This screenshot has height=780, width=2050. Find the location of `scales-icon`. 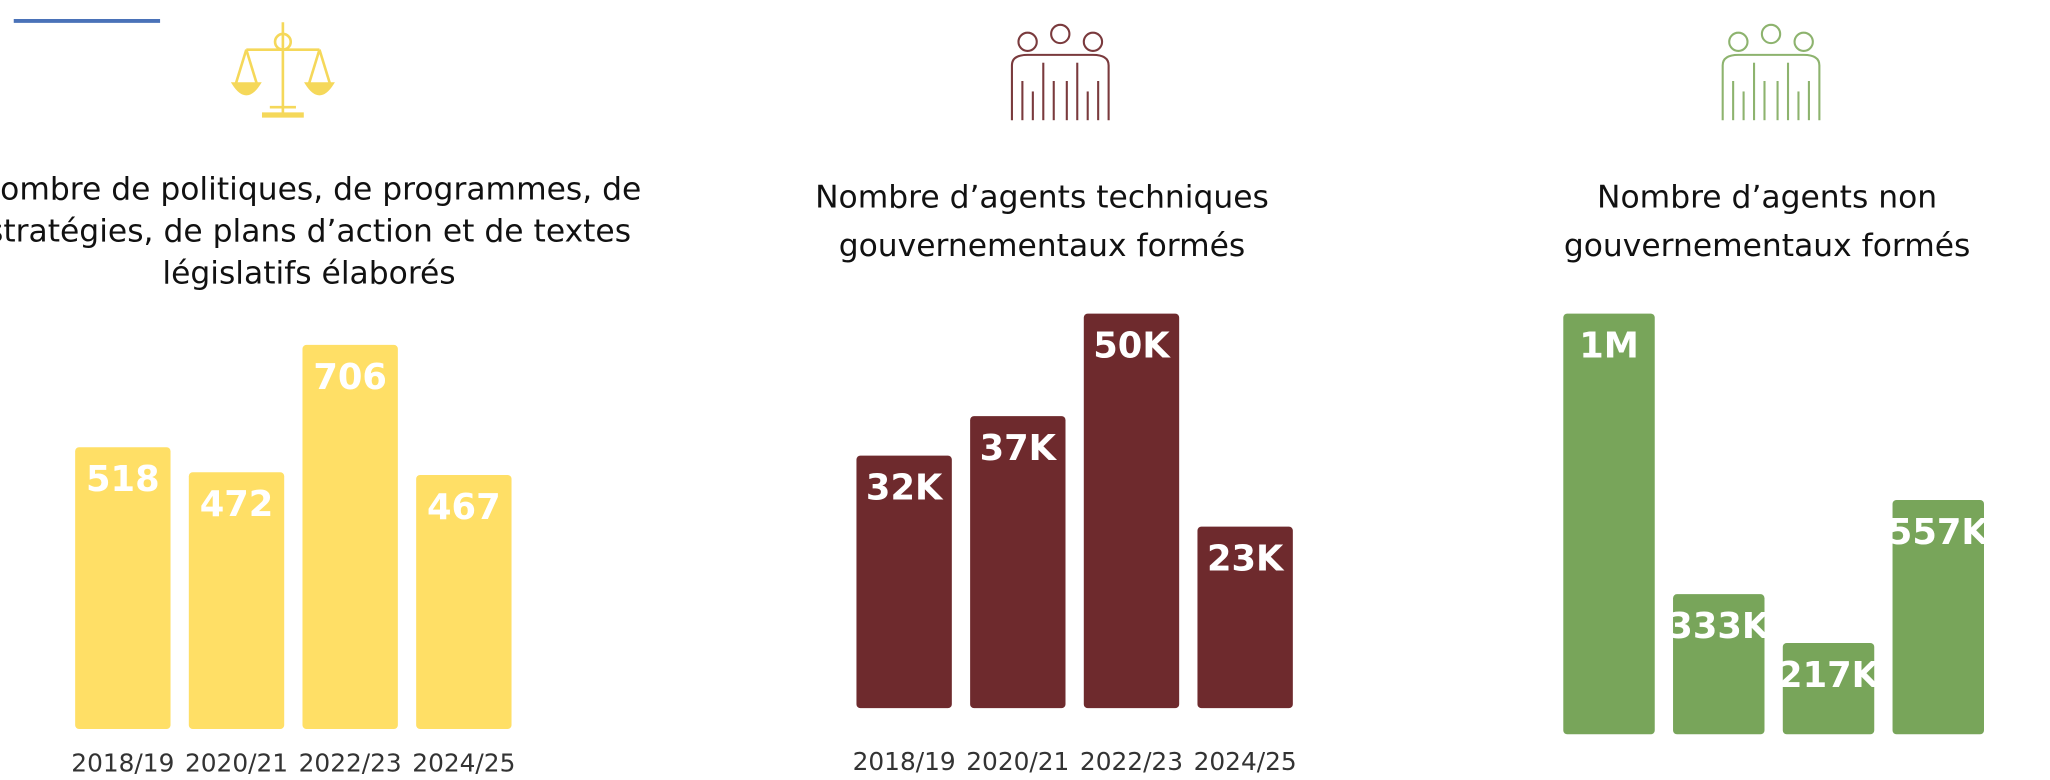

scales-icon is located at coordinates (282, 70).